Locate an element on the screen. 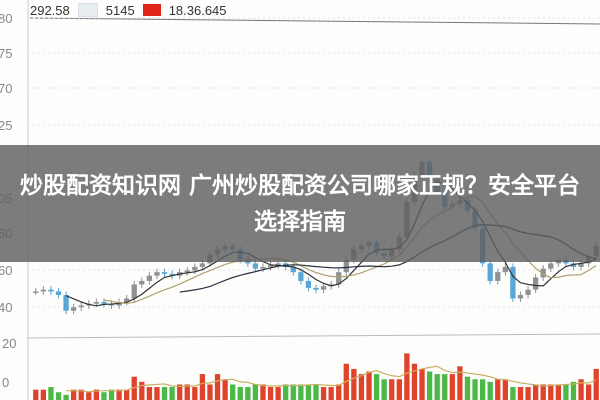 This screenshot has width=600, height=400. volume-ma-line is located at coordinates (331, 379).